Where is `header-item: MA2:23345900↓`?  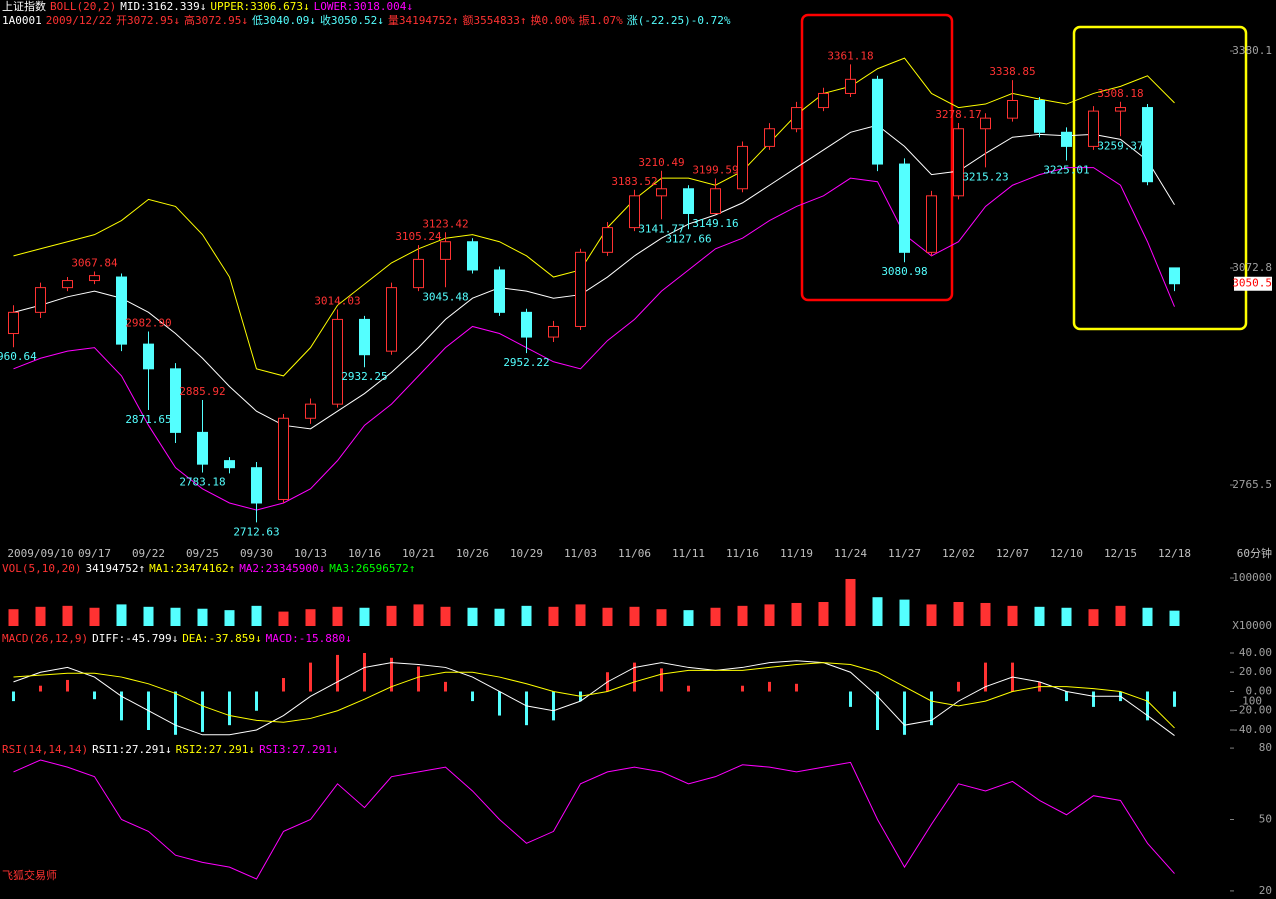 header-item: MA2:23345900↓ is located at coordinates (282, 568).